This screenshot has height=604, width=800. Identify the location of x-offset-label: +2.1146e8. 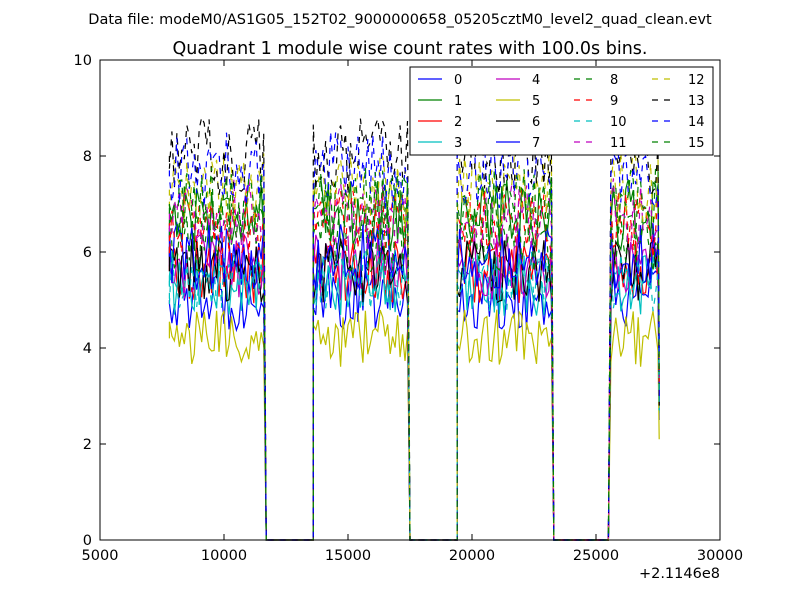
(679, 574).